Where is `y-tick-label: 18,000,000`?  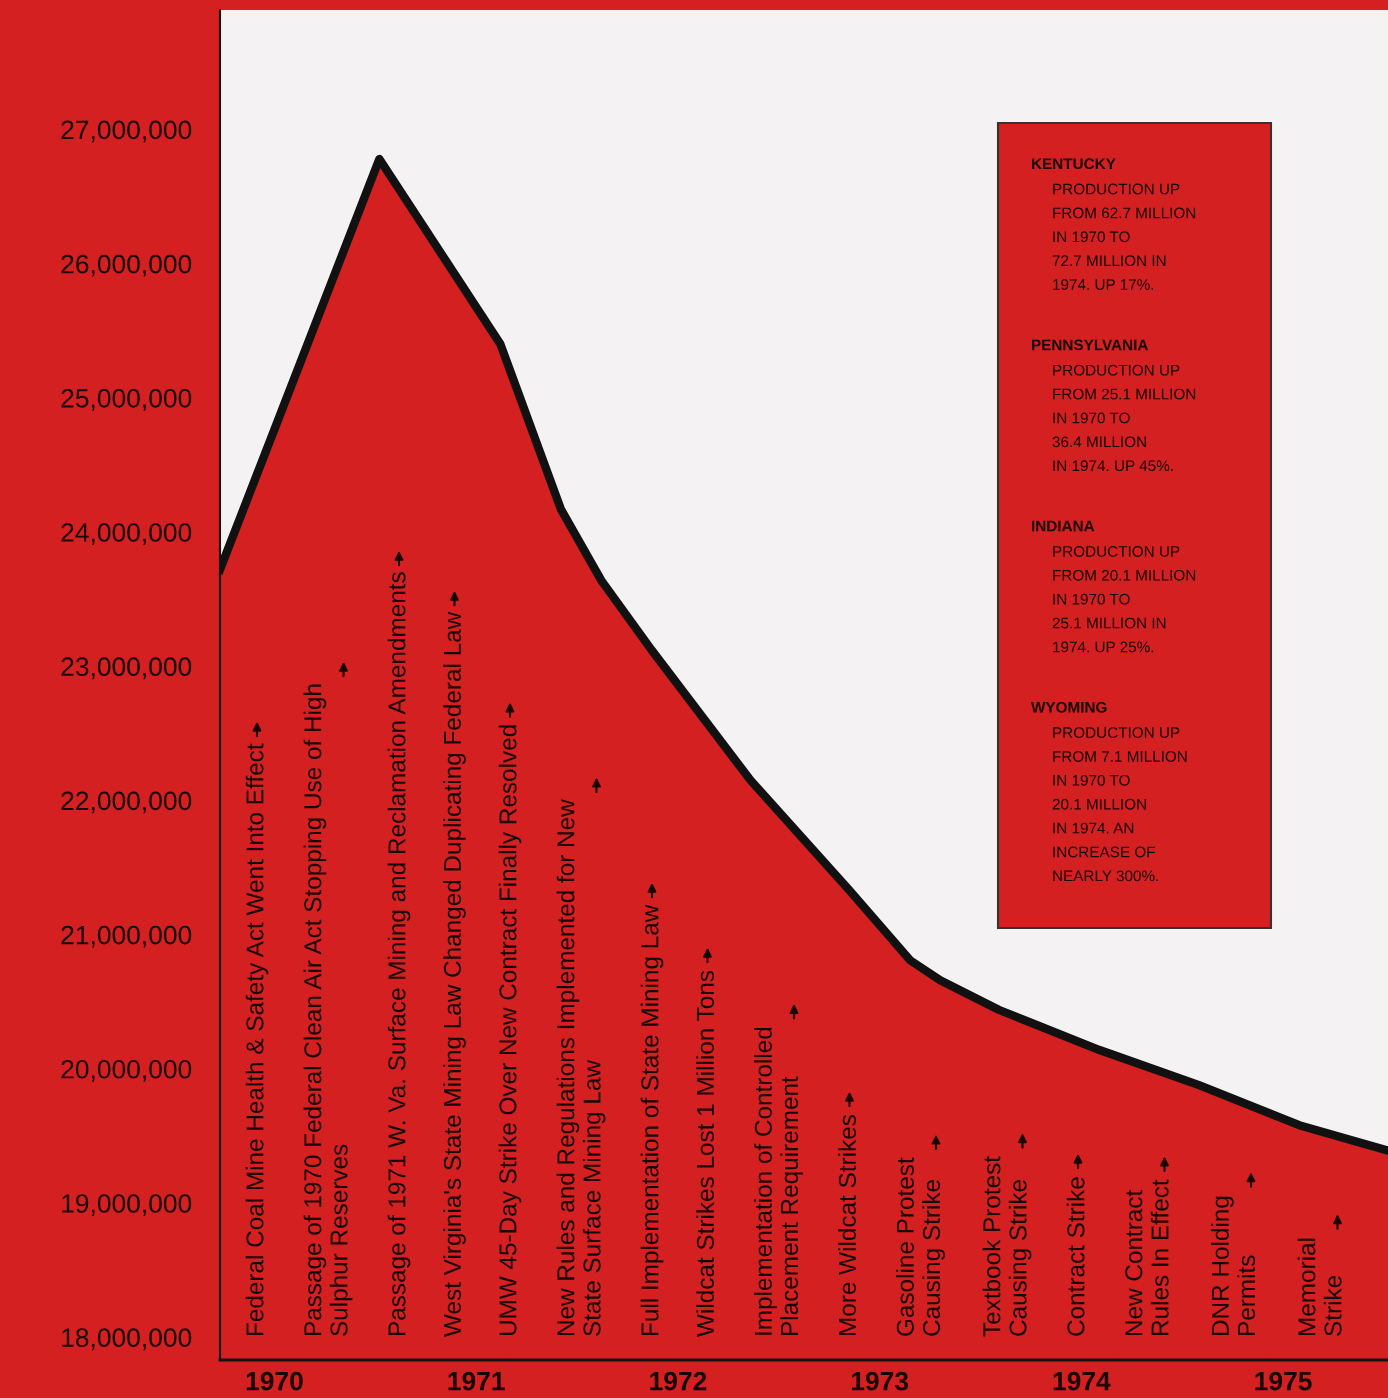
y-tick-label: 18,000,000 is located at coordinates (127, 1339).